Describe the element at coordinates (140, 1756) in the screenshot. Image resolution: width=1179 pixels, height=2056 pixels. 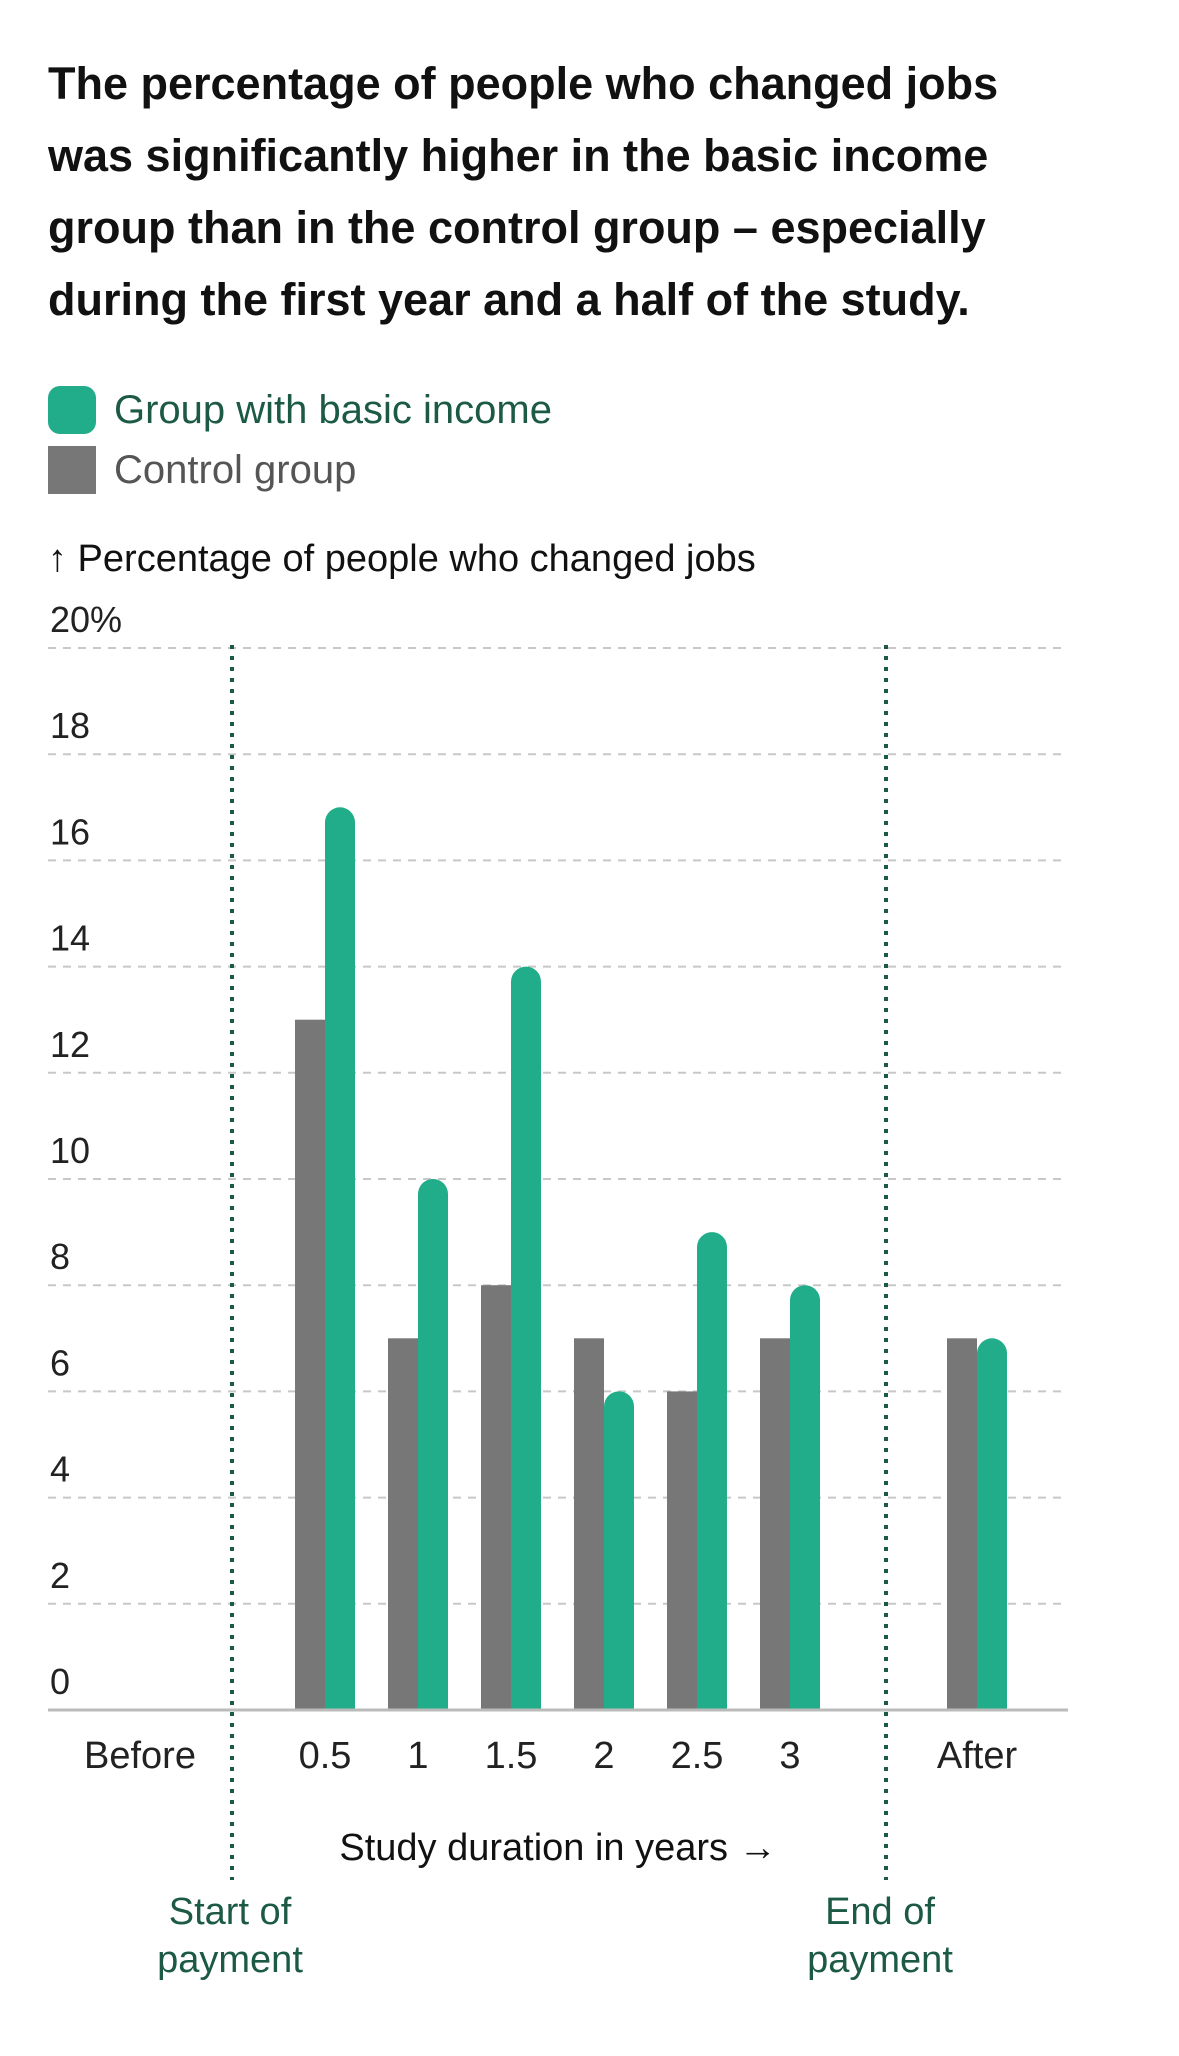
I see `x-tick-label: Before` at that location.